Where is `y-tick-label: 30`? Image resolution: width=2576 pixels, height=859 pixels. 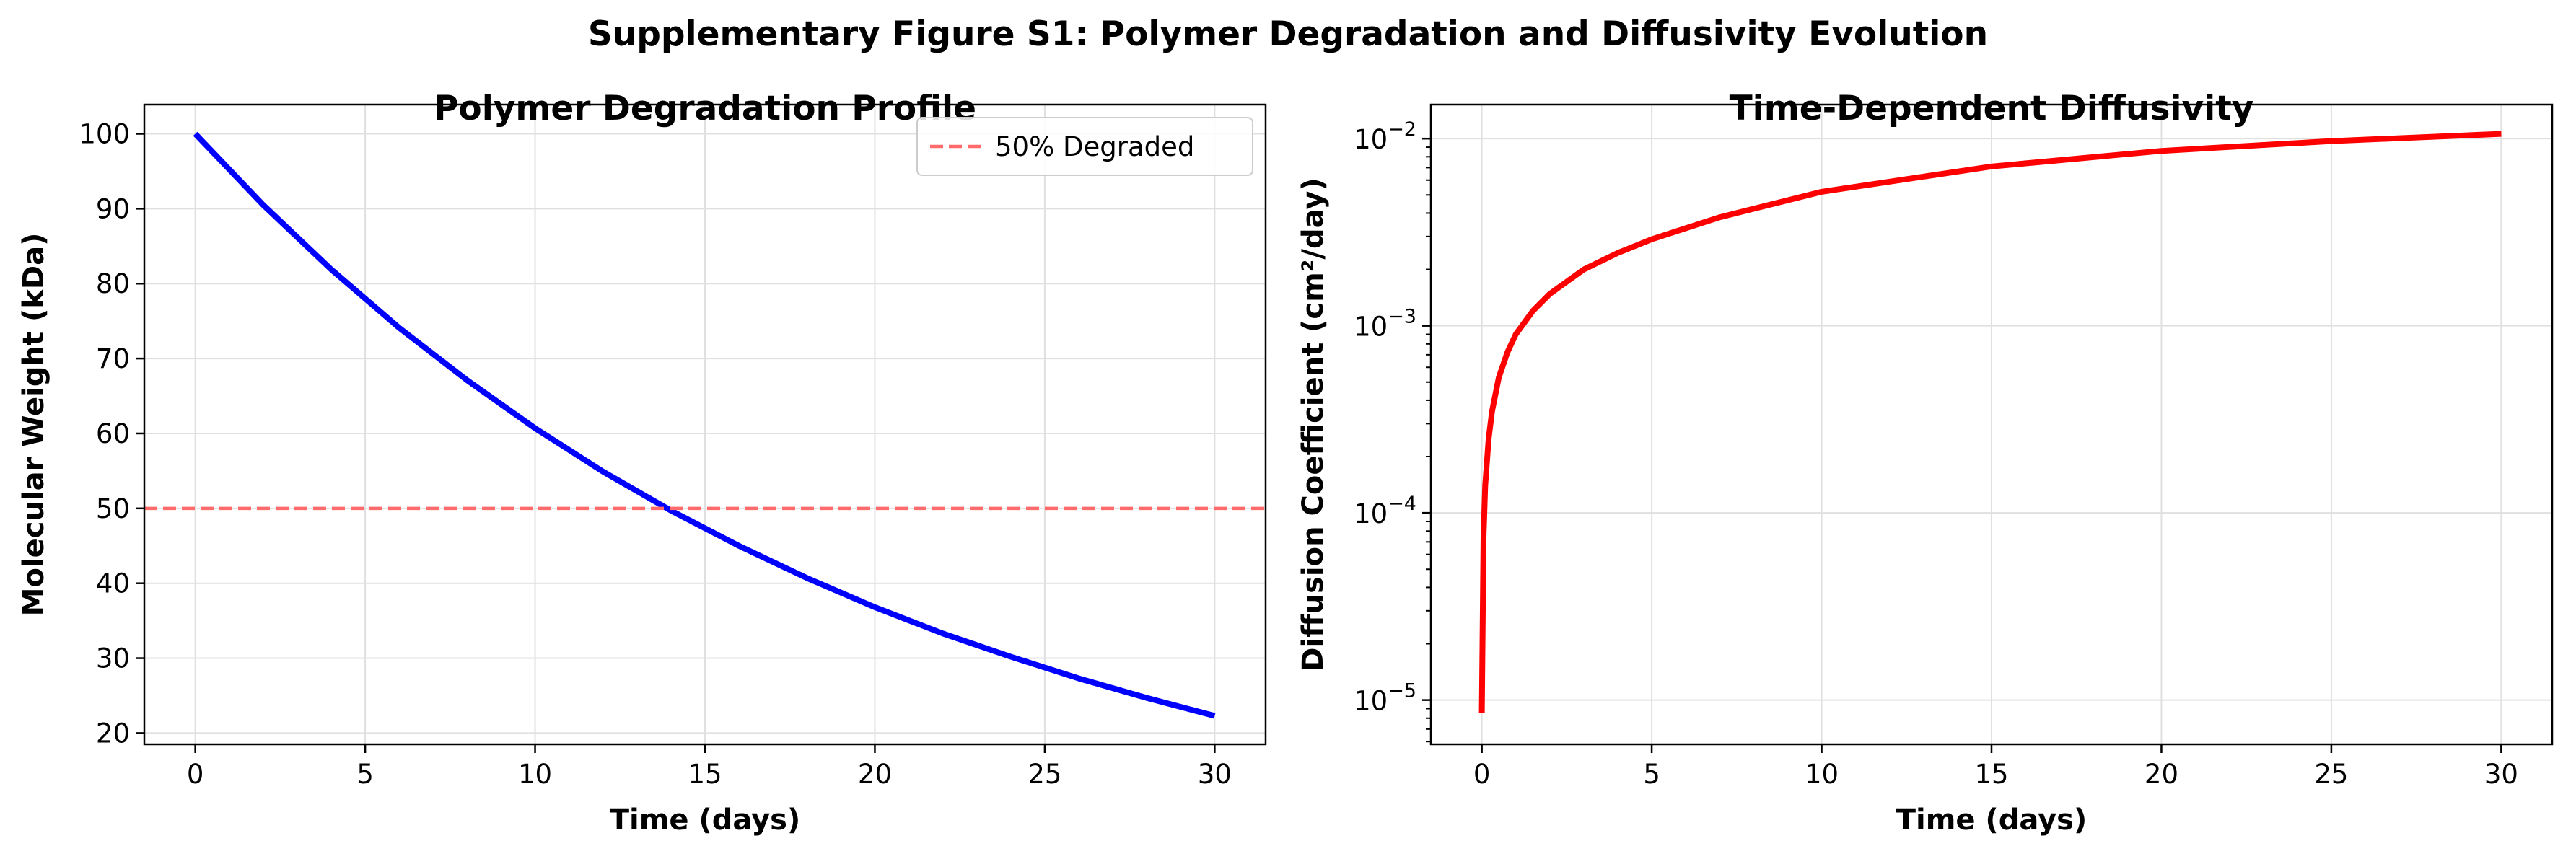
y-tick-label: 30 is located at coordinates (113, 658).